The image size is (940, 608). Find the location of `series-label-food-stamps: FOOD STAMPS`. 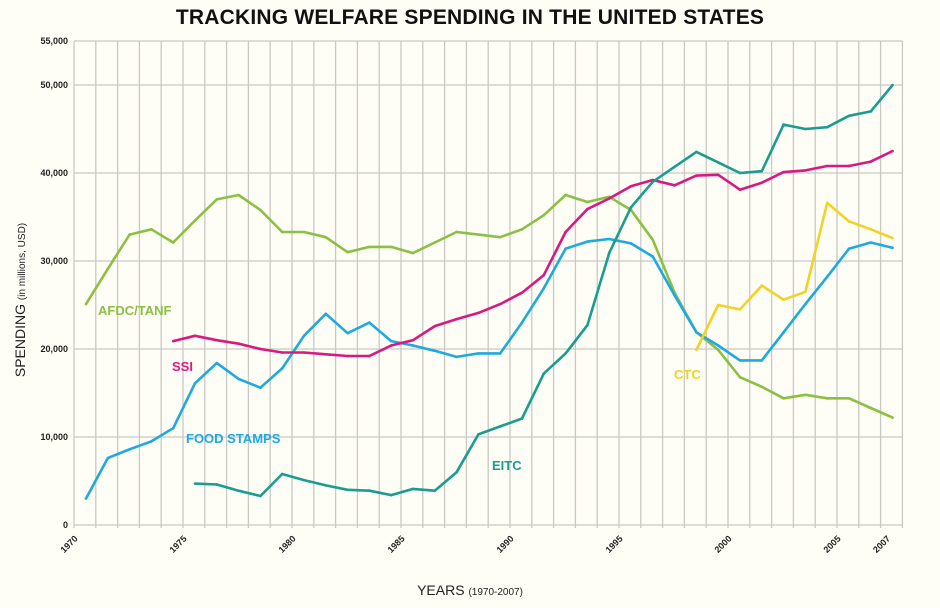

series-label-food-stamps: FOOD STAMPS is located at coordinates (233, 438).